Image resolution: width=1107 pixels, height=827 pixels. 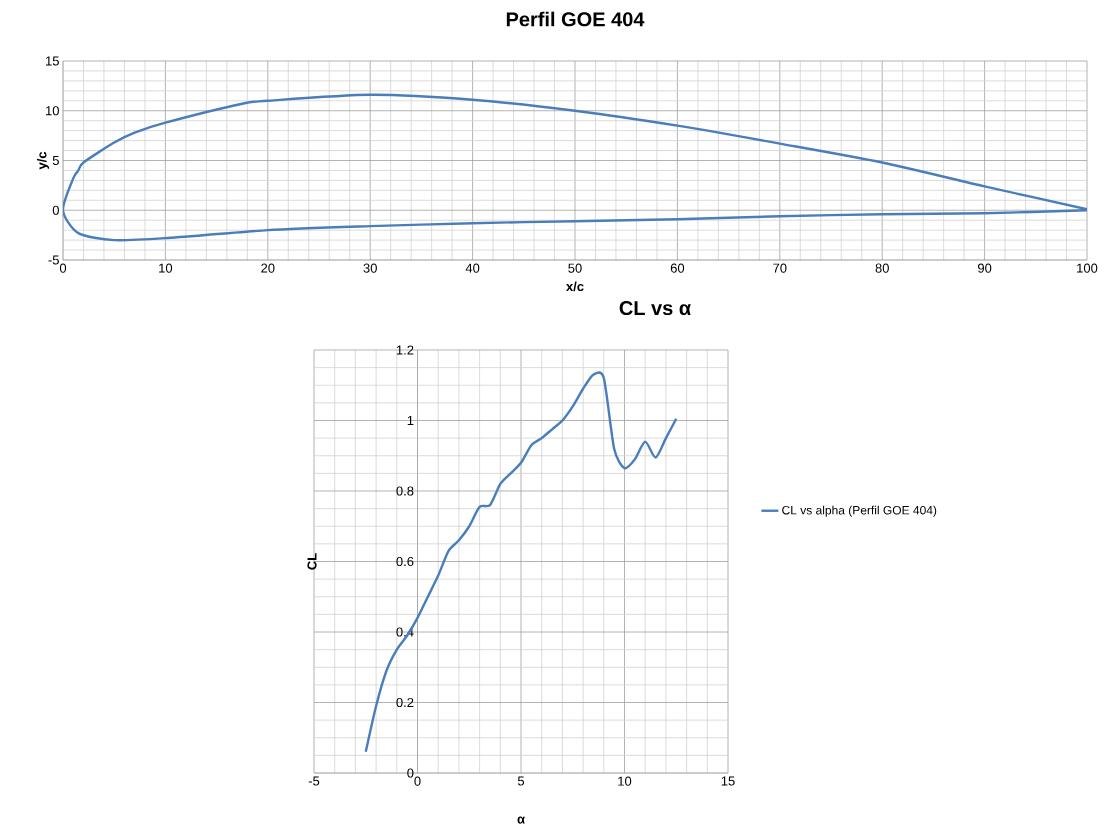 I want to click on x-tick-label: 5, so click(x=521, y=781).